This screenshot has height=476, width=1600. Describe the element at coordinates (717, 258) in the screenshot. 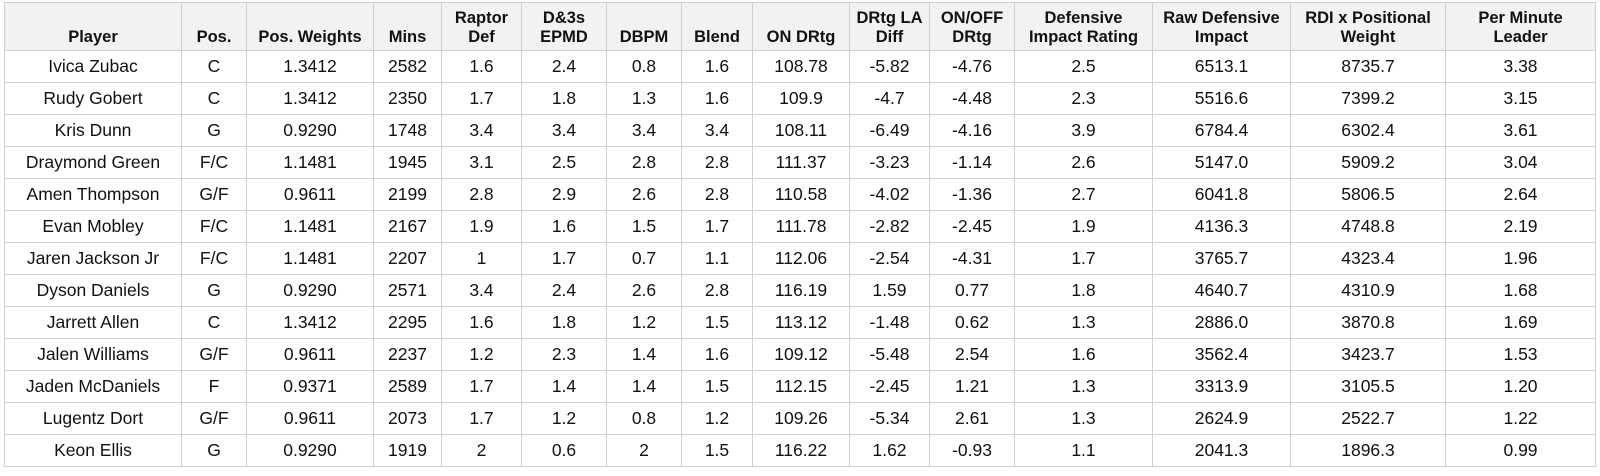

I see `table-cell: 1.1` at that location.